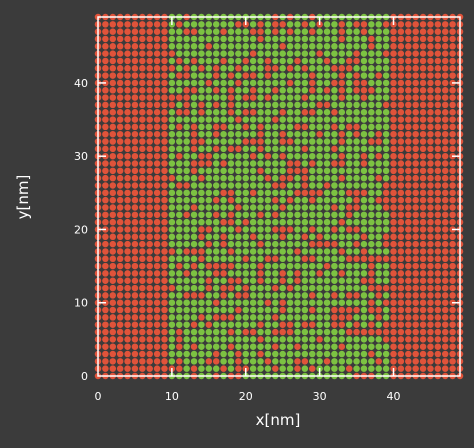  What do you see at coordinates (394, 396) in the screenshot?
I see `x-tick-label: 40` at bounding box center [394, 396].